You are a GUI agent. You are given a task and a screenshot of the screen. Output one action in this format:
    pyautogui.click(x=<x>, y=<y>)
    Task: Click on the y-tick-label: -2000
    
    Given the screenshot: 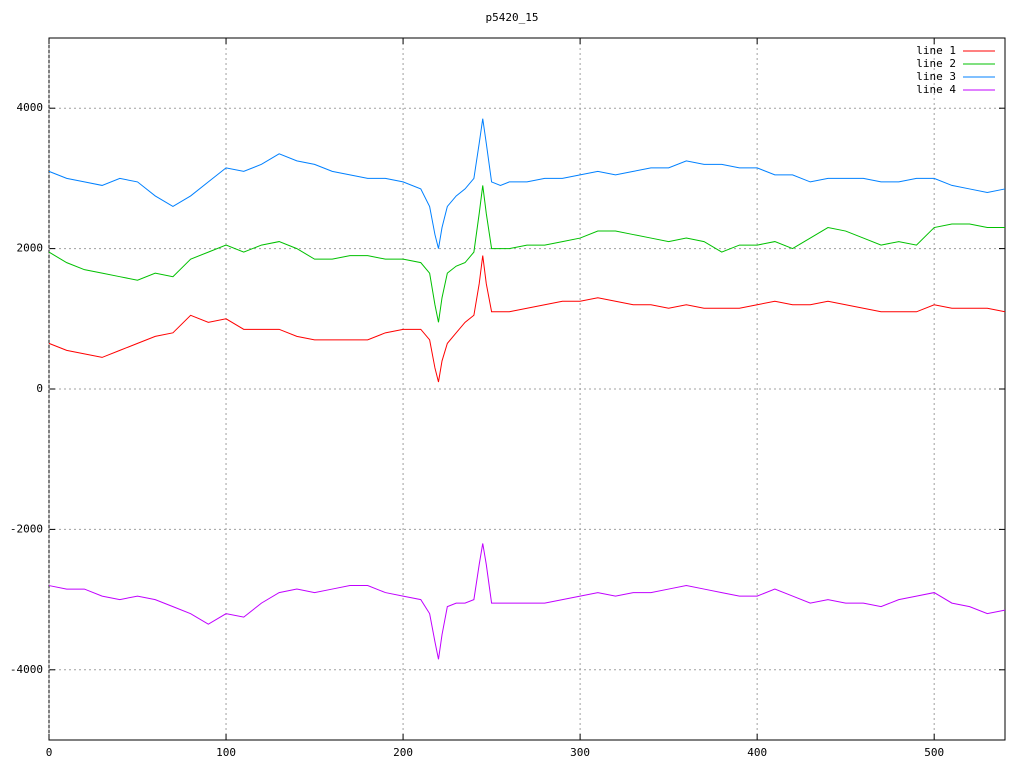 What is the action you would take?
    pyautogui.click(x=26, y=528)
    